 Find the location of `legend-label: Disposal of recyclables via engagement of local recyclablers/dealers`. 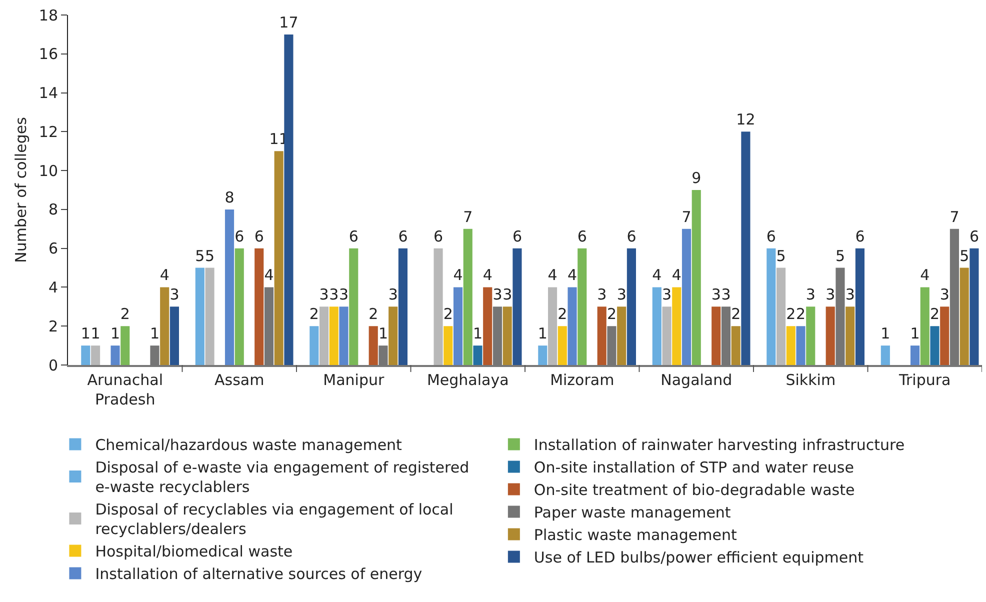

legend-label: Disposal of recyclables via engagement of local recyclablers/dealers is located at coordinates (274, 519).